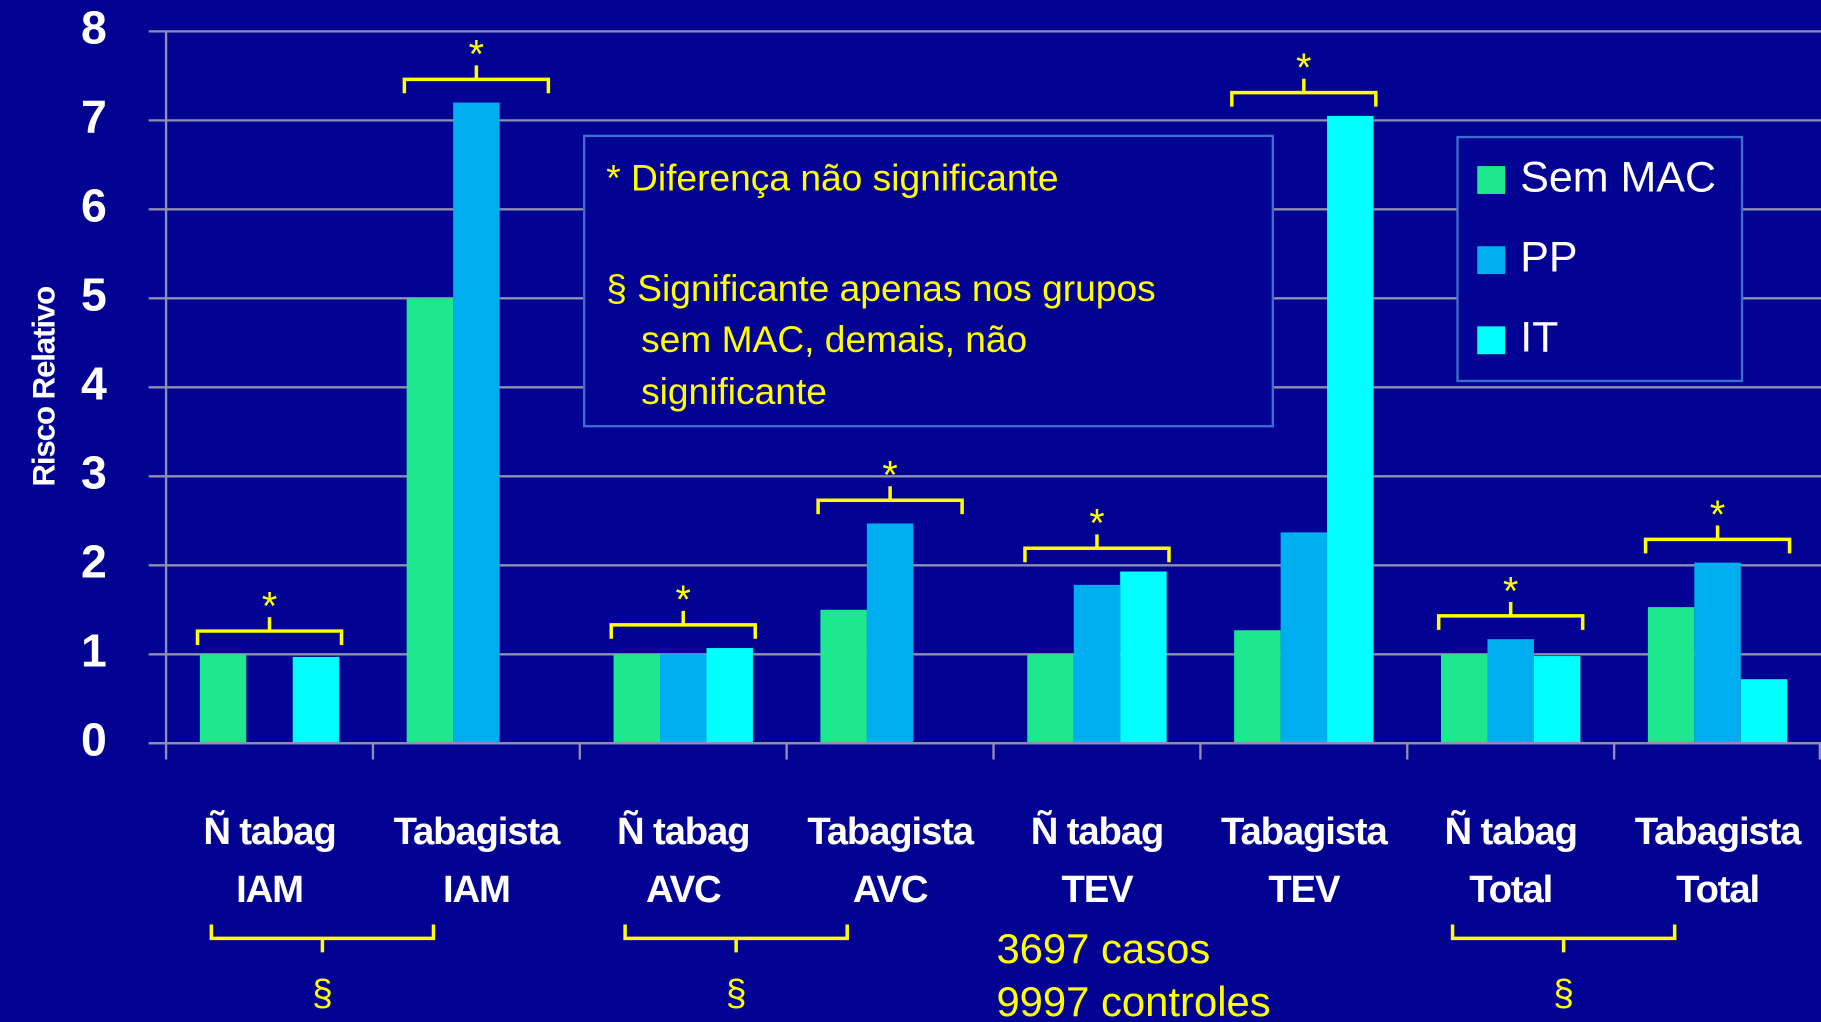 Image resolution: width=1821 pixels, height=1022 pixels. Describe the element at coordinates (834, 339) in the screenshot. I see `note-text: sem MAC, demais, não` at that location.